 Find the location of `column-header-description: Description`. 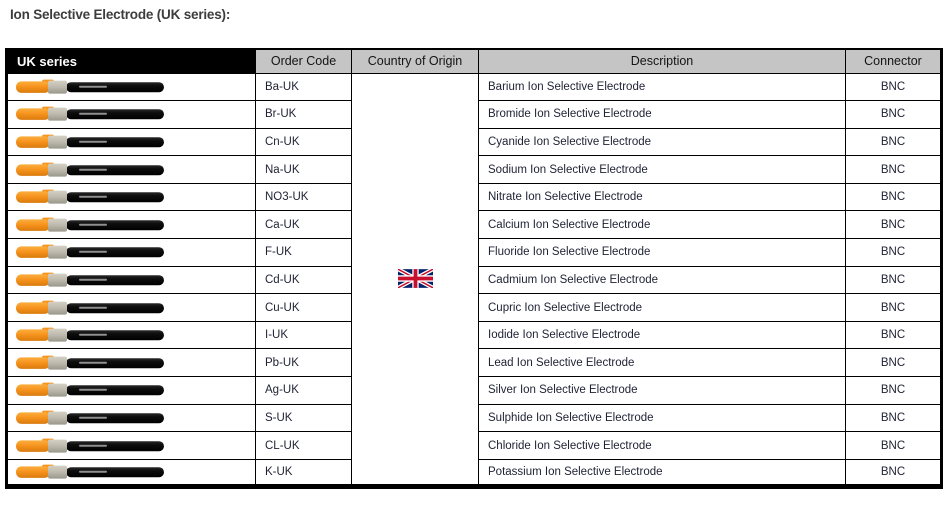

column-header-description: Description is located at coordinates (662, 61).